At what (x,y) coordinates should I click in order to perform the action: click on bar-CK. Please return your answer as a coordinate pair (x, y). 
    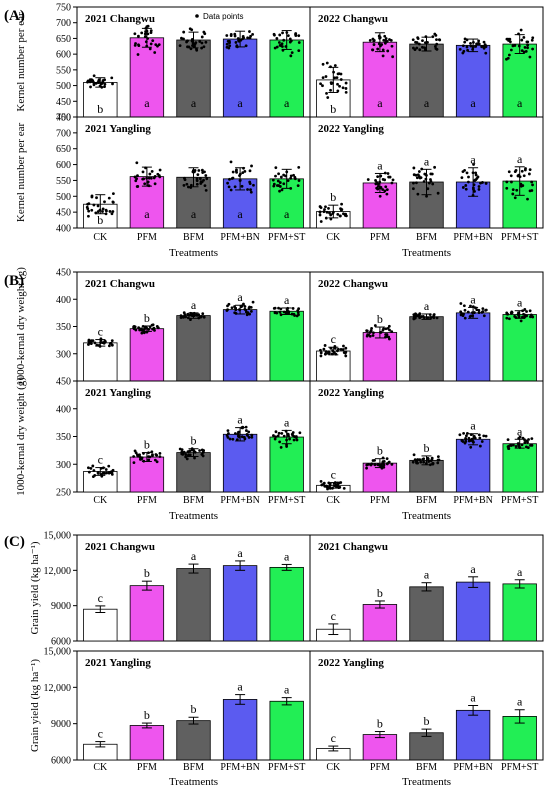
    Looking at the image, I should click on (100, 100).